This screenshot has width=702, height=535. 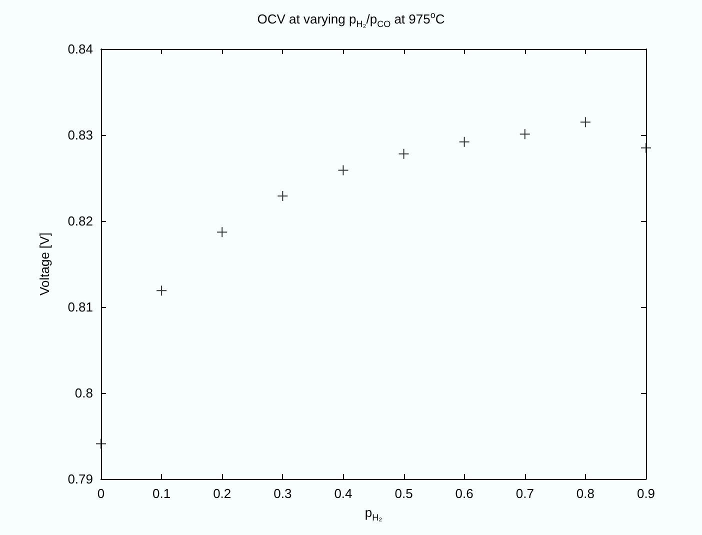 I want to click on x-tick-label: 0.3, so click(x=283, y=493).